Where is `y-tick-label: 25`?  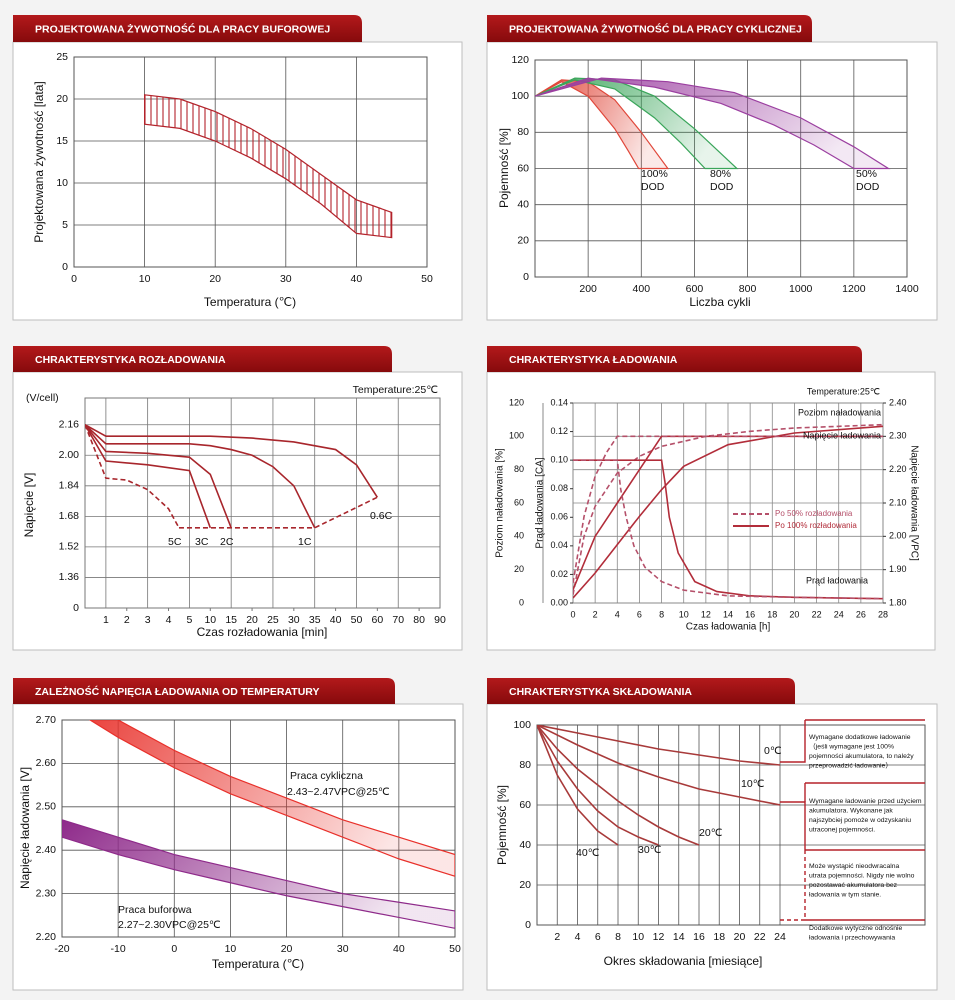 y-tick-label: 25 is located at coordinates (62, 57).